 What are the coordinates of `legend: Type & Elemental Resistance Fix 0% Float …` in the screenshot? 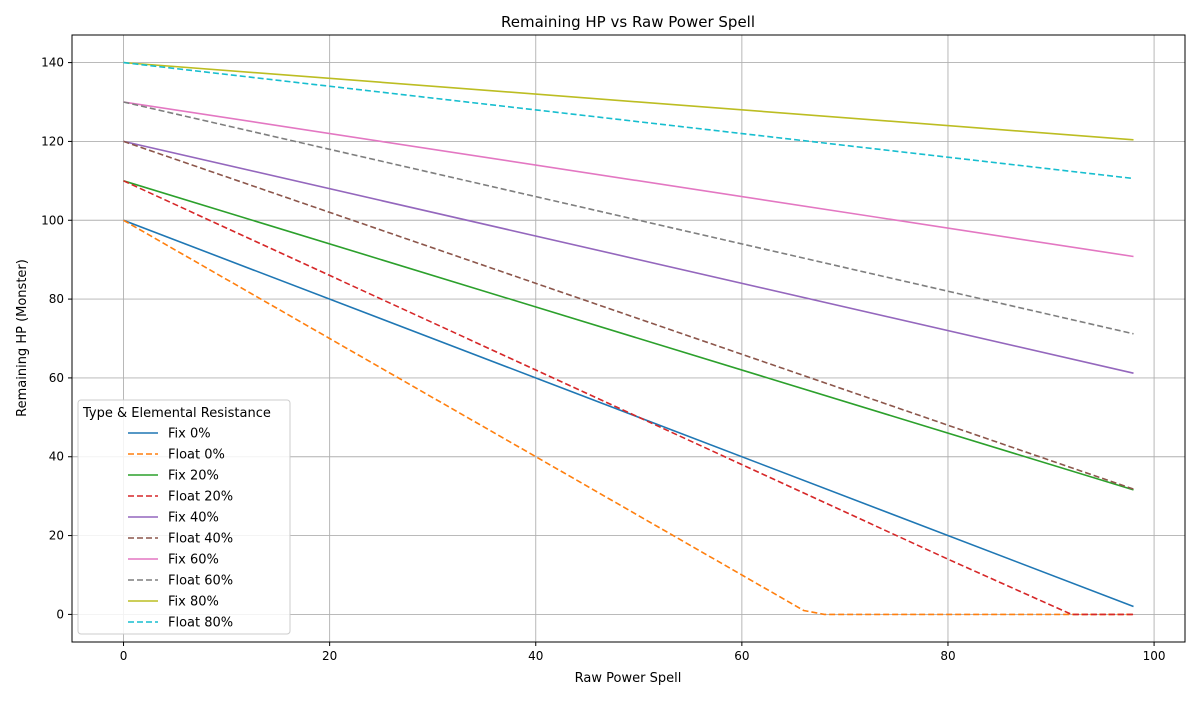 It's located at (184, 517).